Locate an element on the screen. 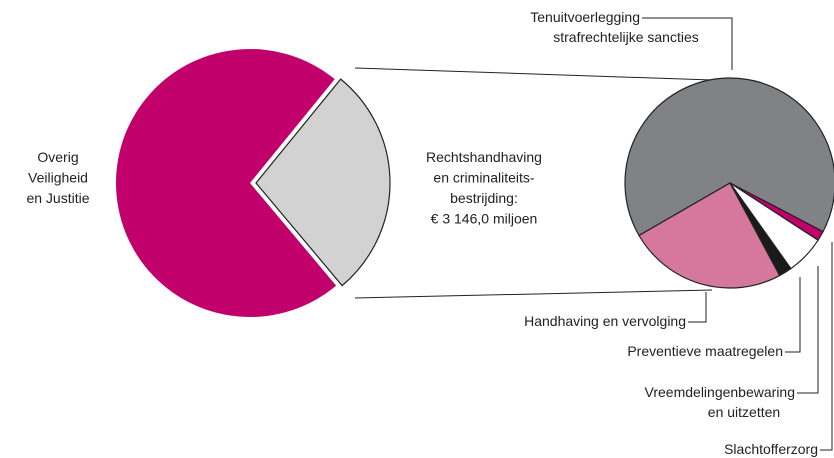 The image size is (834, 458). label-line: Rechtshandhaving is located at coordinates (484, 157).